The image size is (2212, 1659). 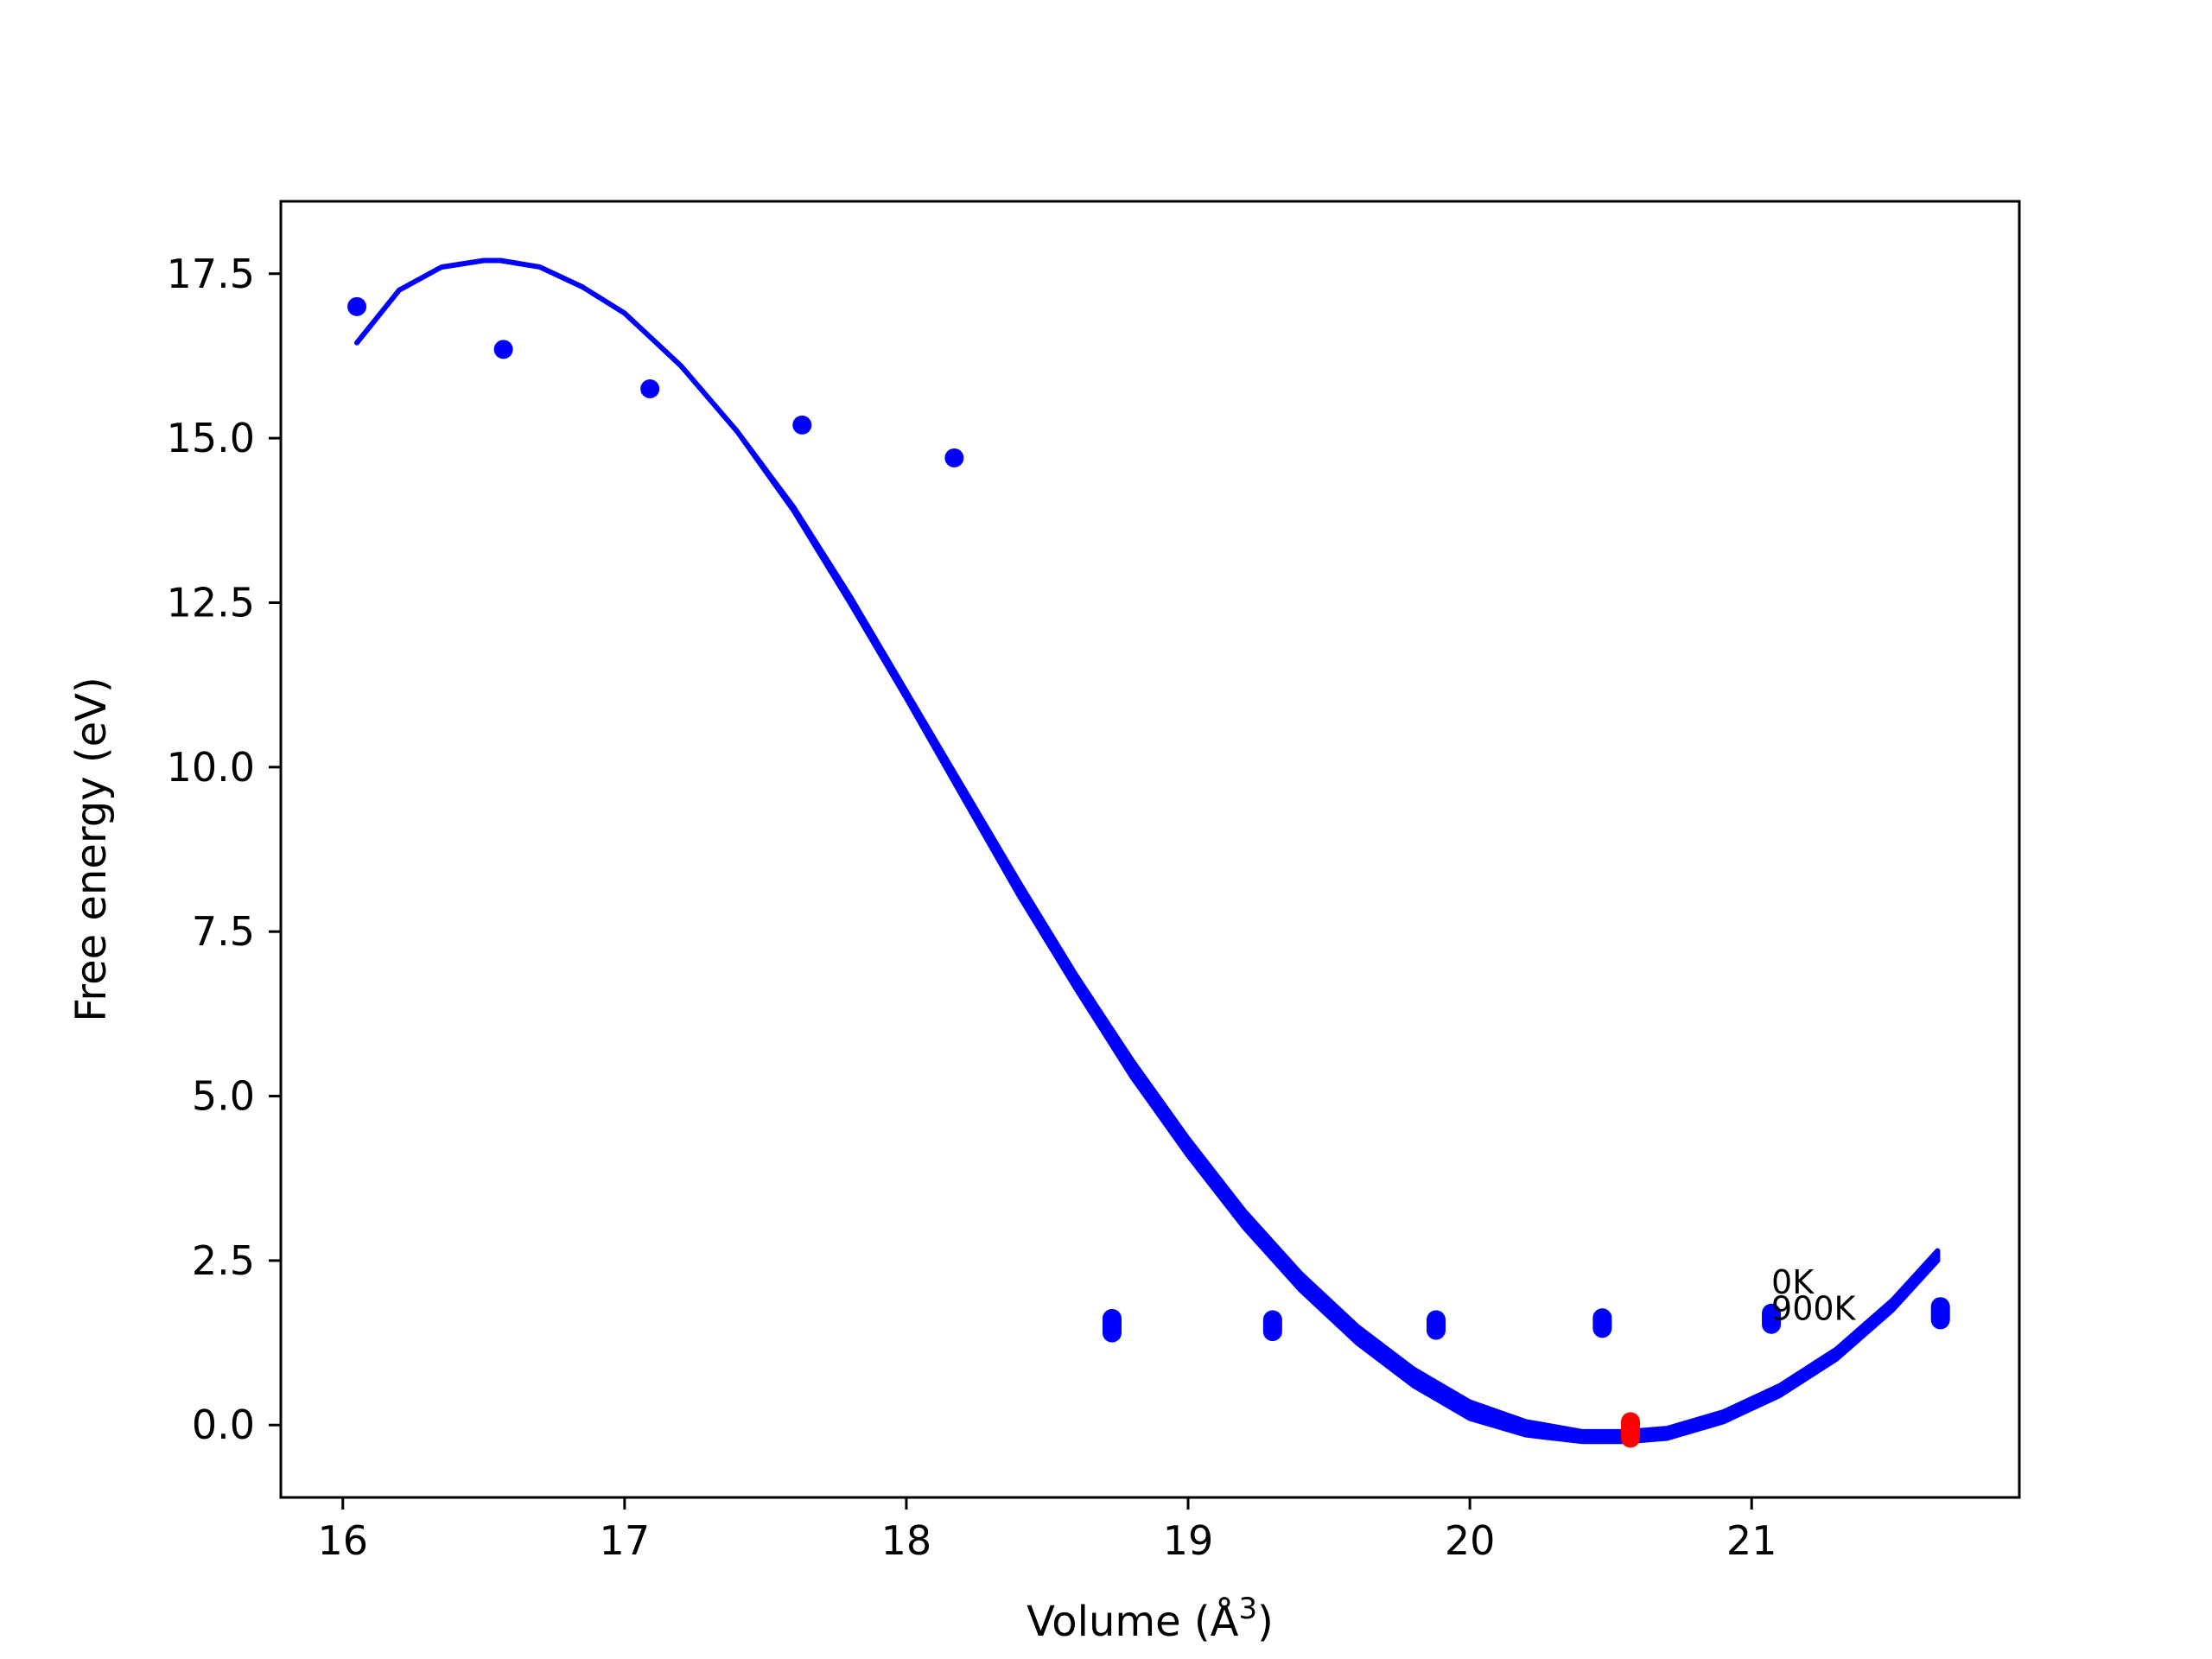 What do you see at coordinates (211, 274) in the screenshot?
I see `y-tick-label: 17.5` at bounding box center [211, 274].